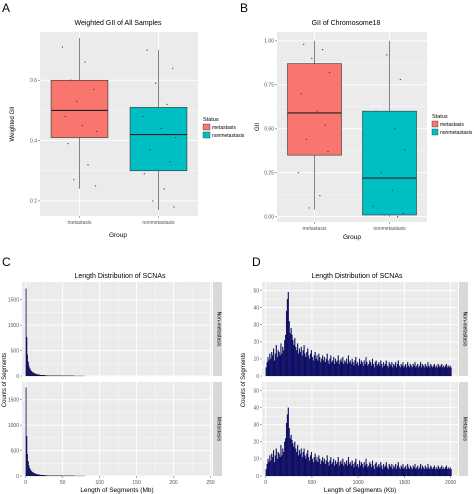 The image size is (474, 494). Describe the element at coordinates (404, 483) in the screenshot. I see `x-tick-label: 1500` at that location.